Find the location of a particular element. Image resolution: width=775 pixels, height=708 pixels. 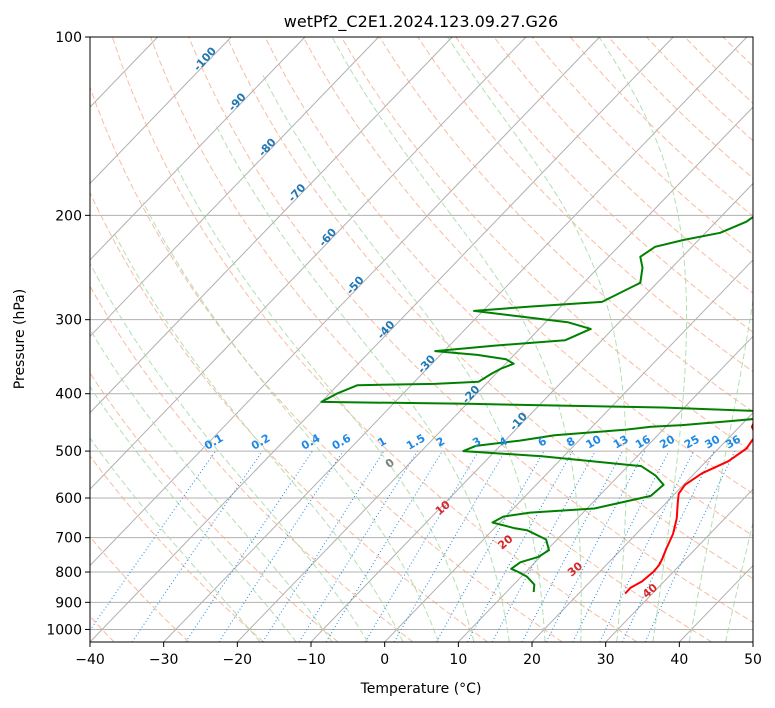

x-tick-label: 50 is located at coordinates (753, 660).